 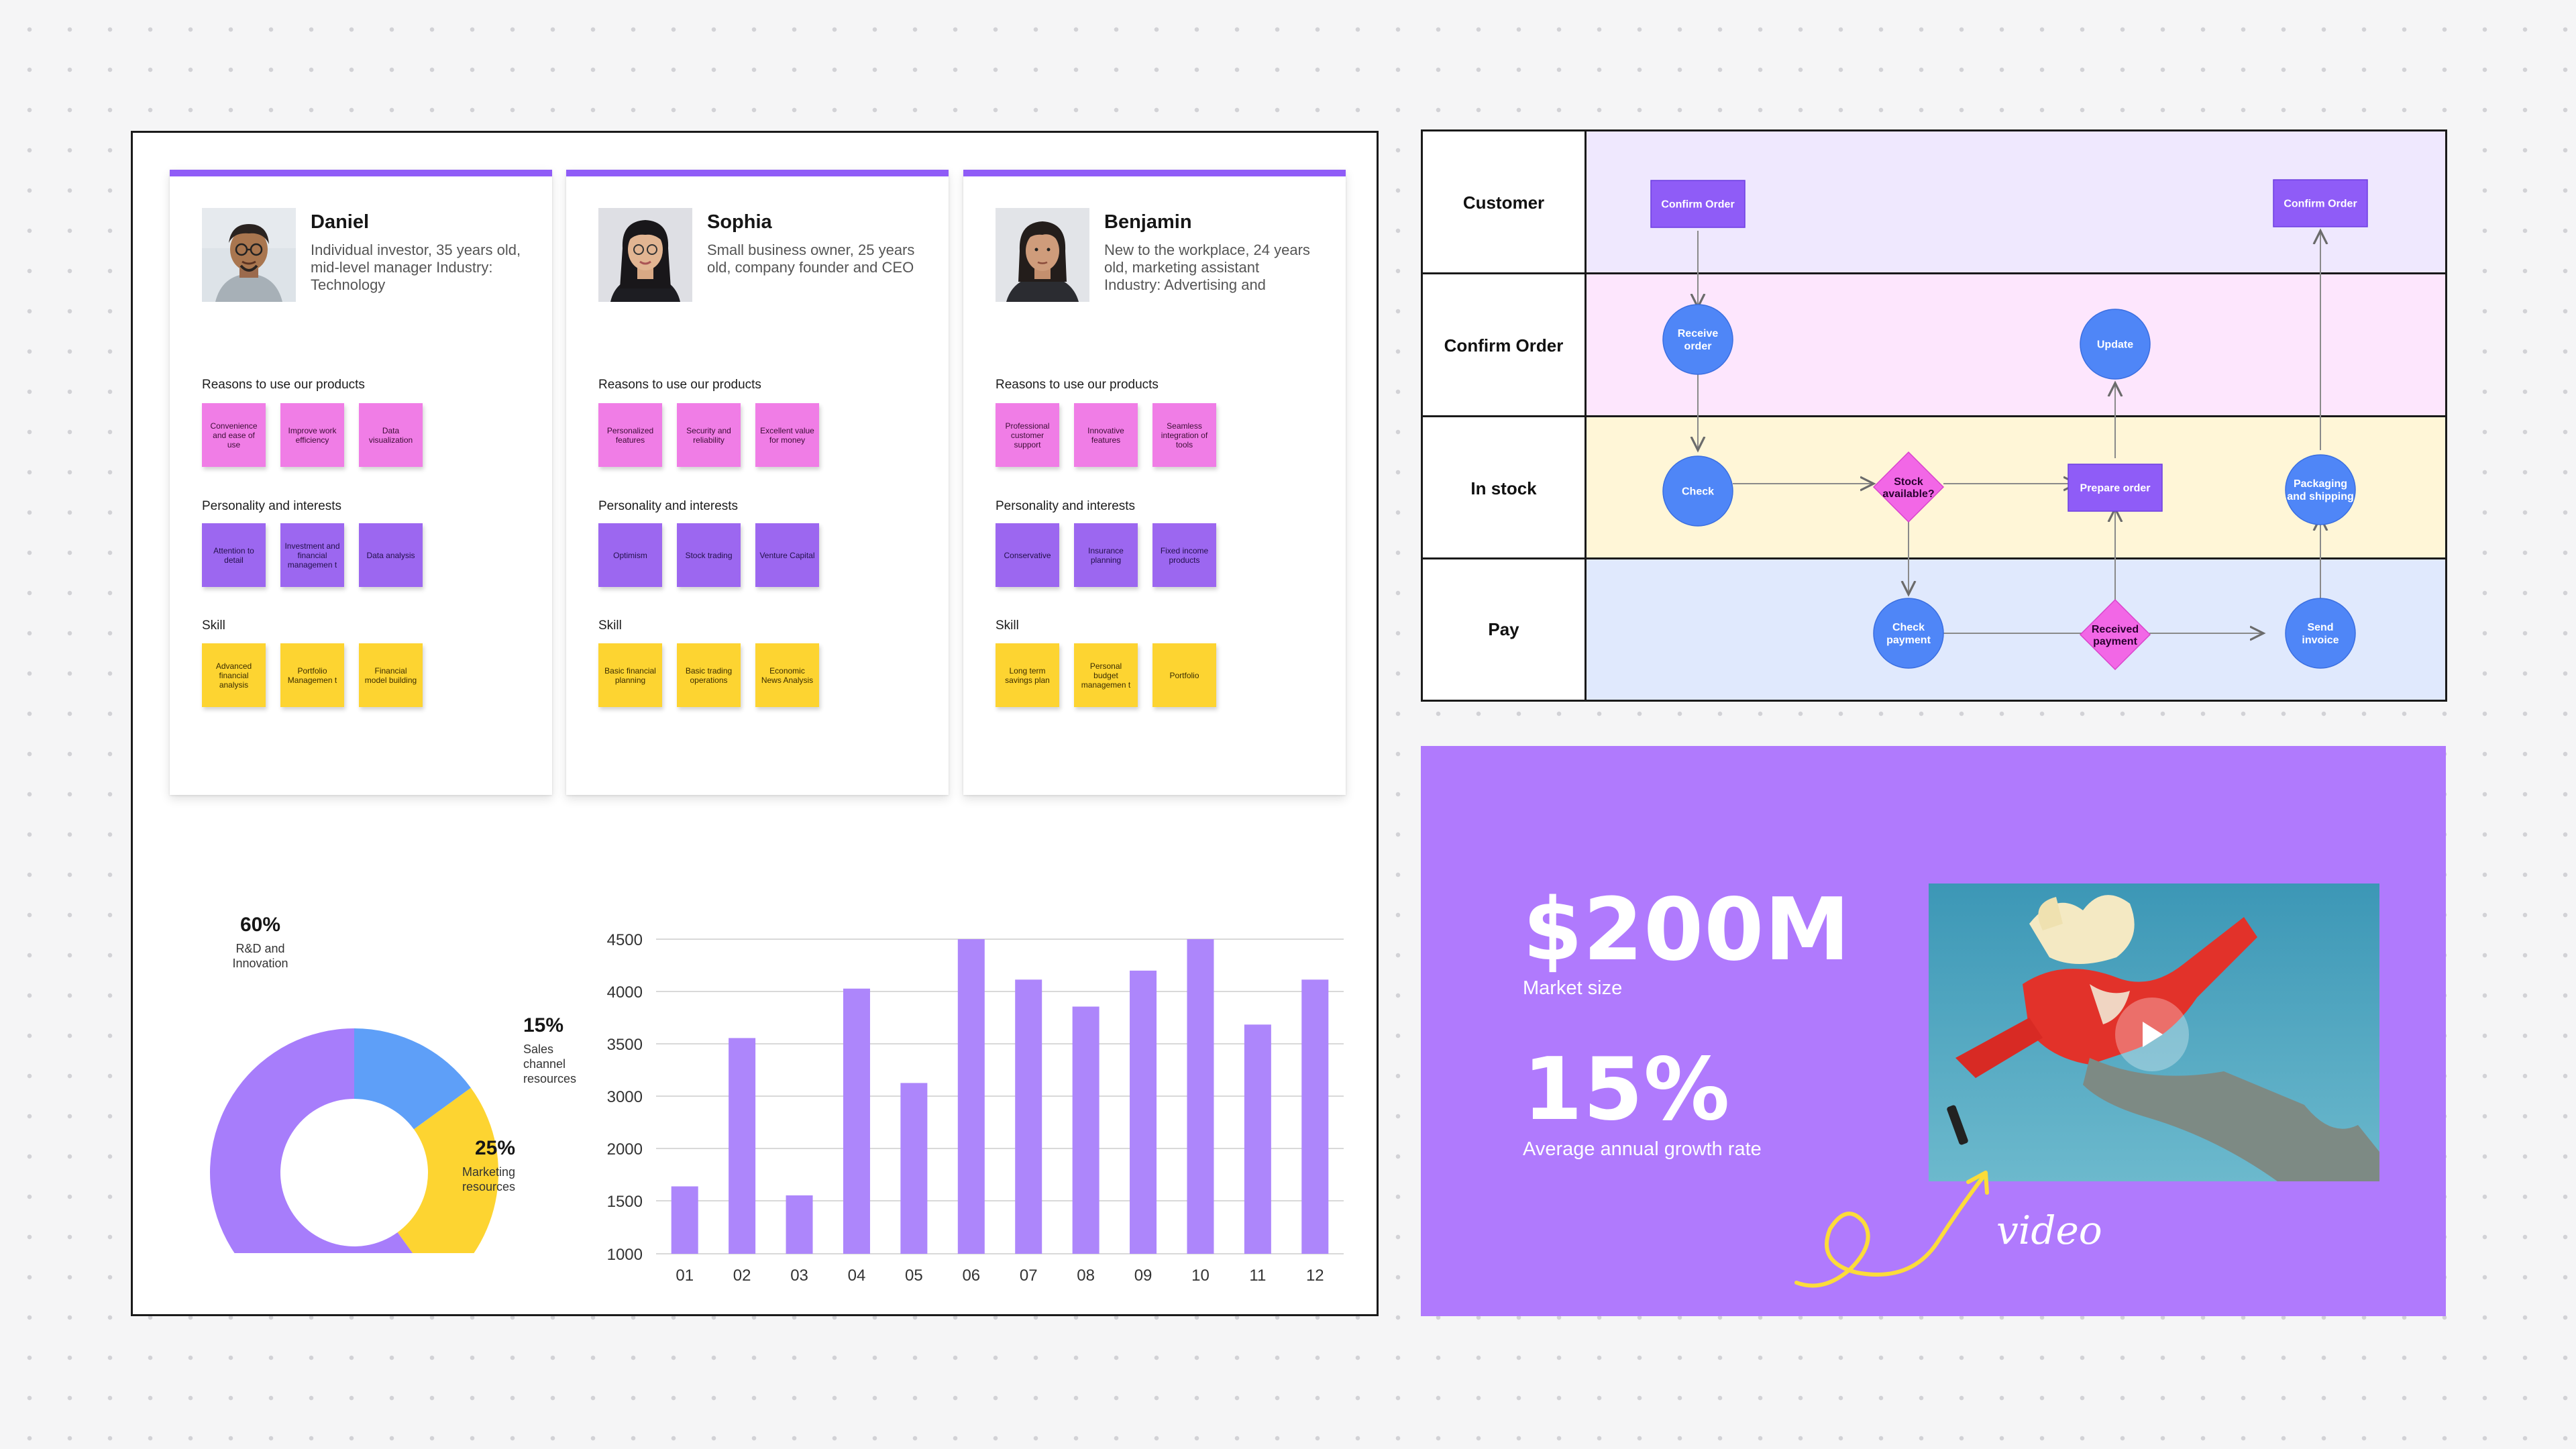 I want to click on sticky-note: Excellent value for money, so click(x=787, y=435).